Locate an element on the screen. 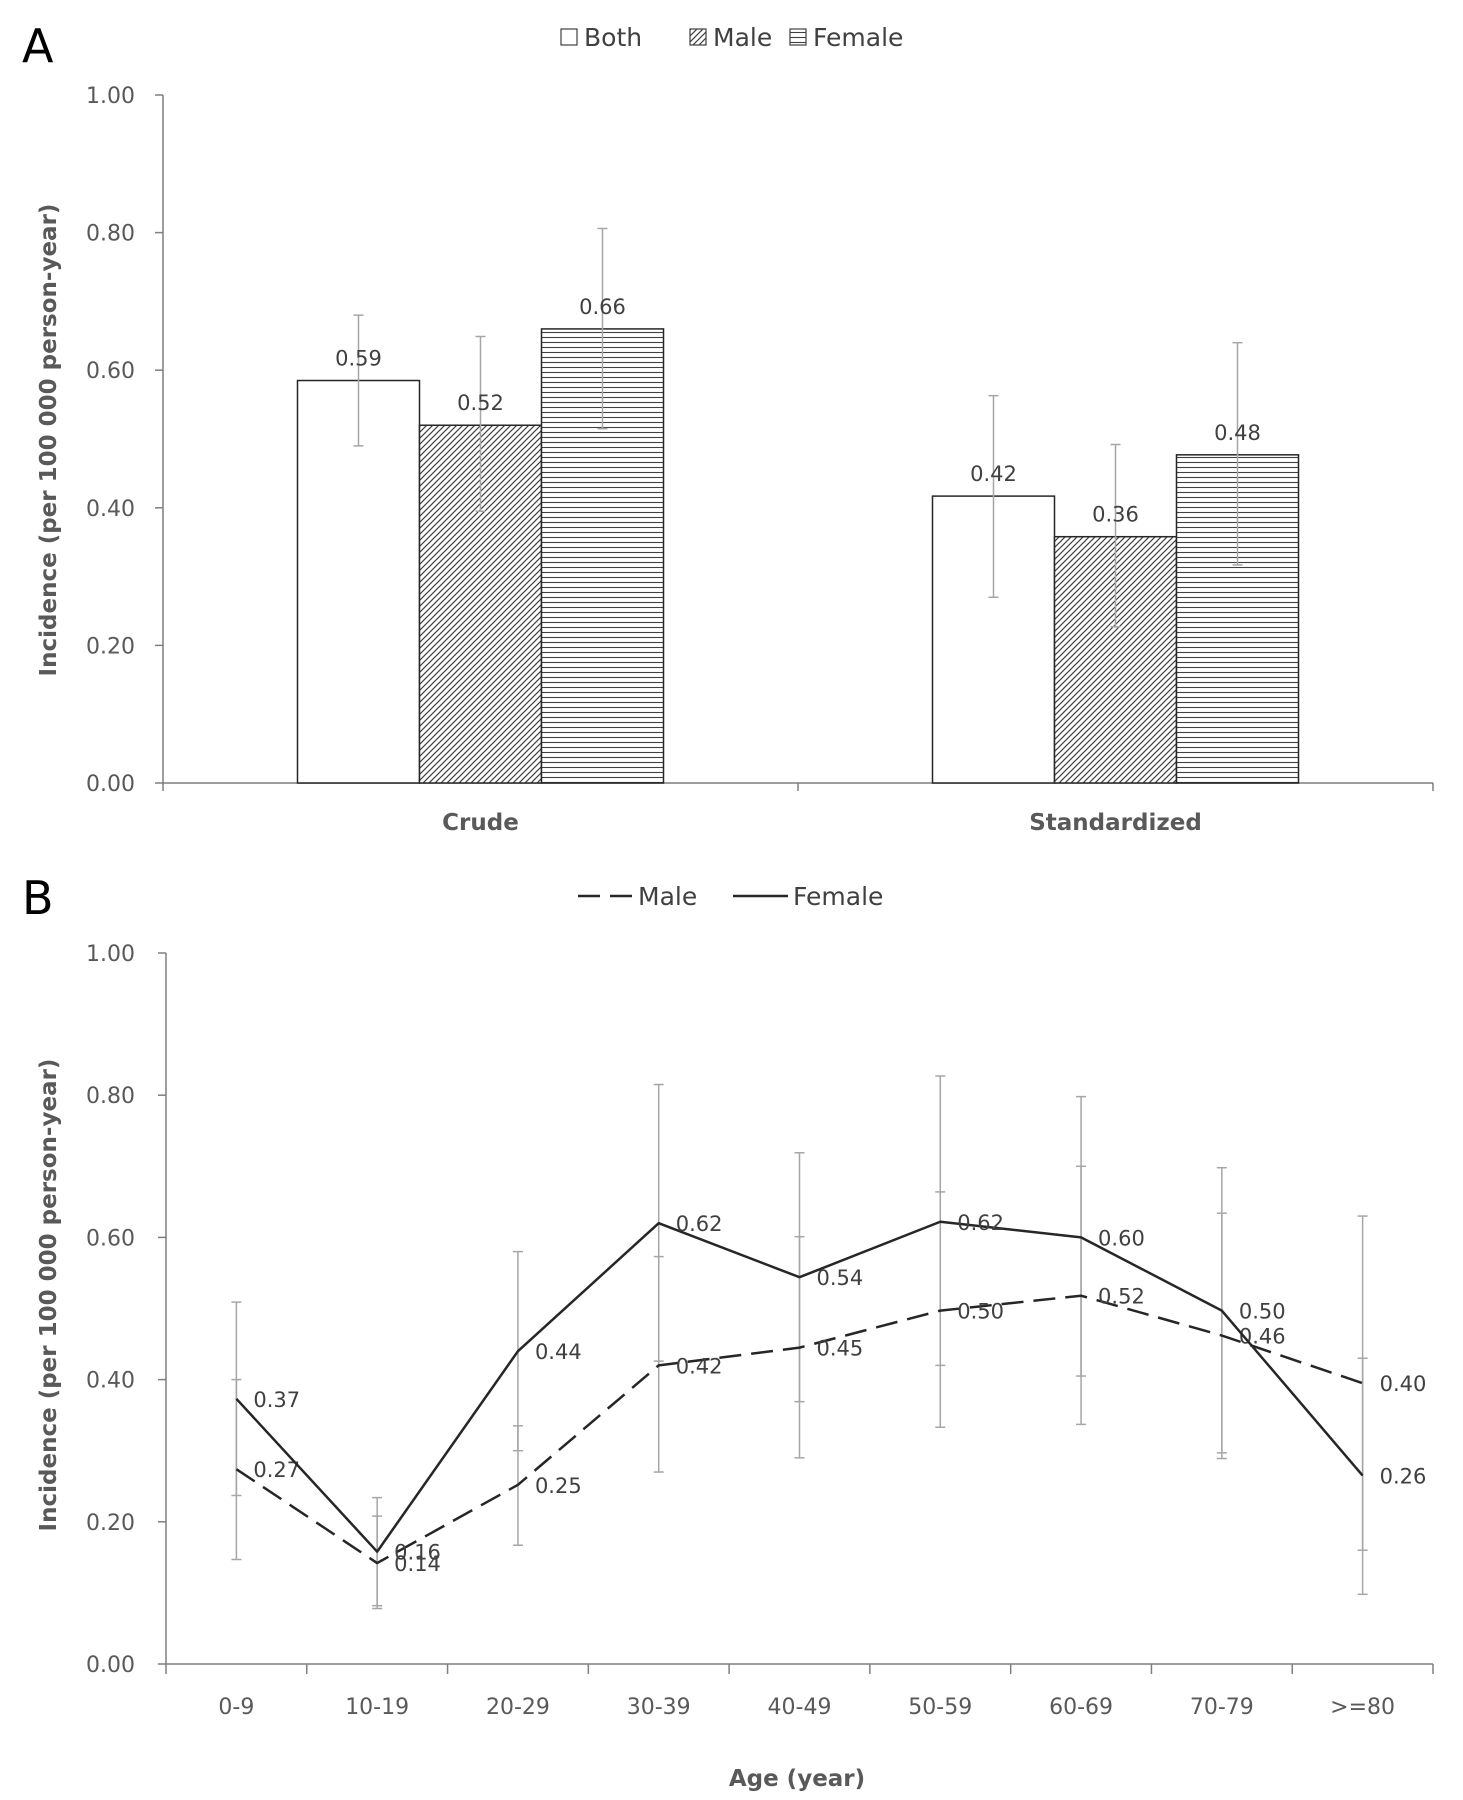 This screenshot has height=1800, width=1463. data-label-male: 0.50 is located at coordinates (980, 1312).